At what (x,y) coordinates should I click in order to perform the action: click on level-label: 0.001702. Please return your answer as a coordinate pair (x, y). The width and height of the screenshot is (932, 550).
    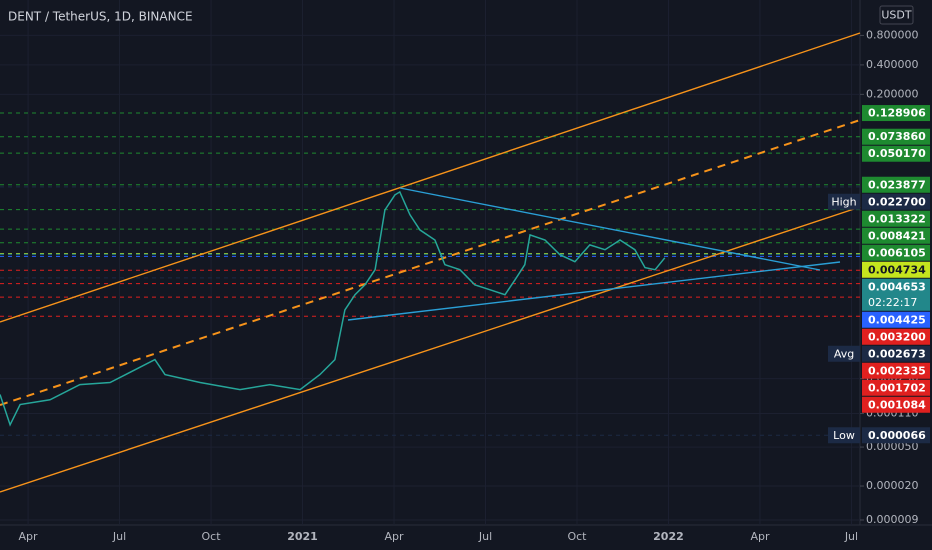
    Looking at the image, I should click on (897, 387).